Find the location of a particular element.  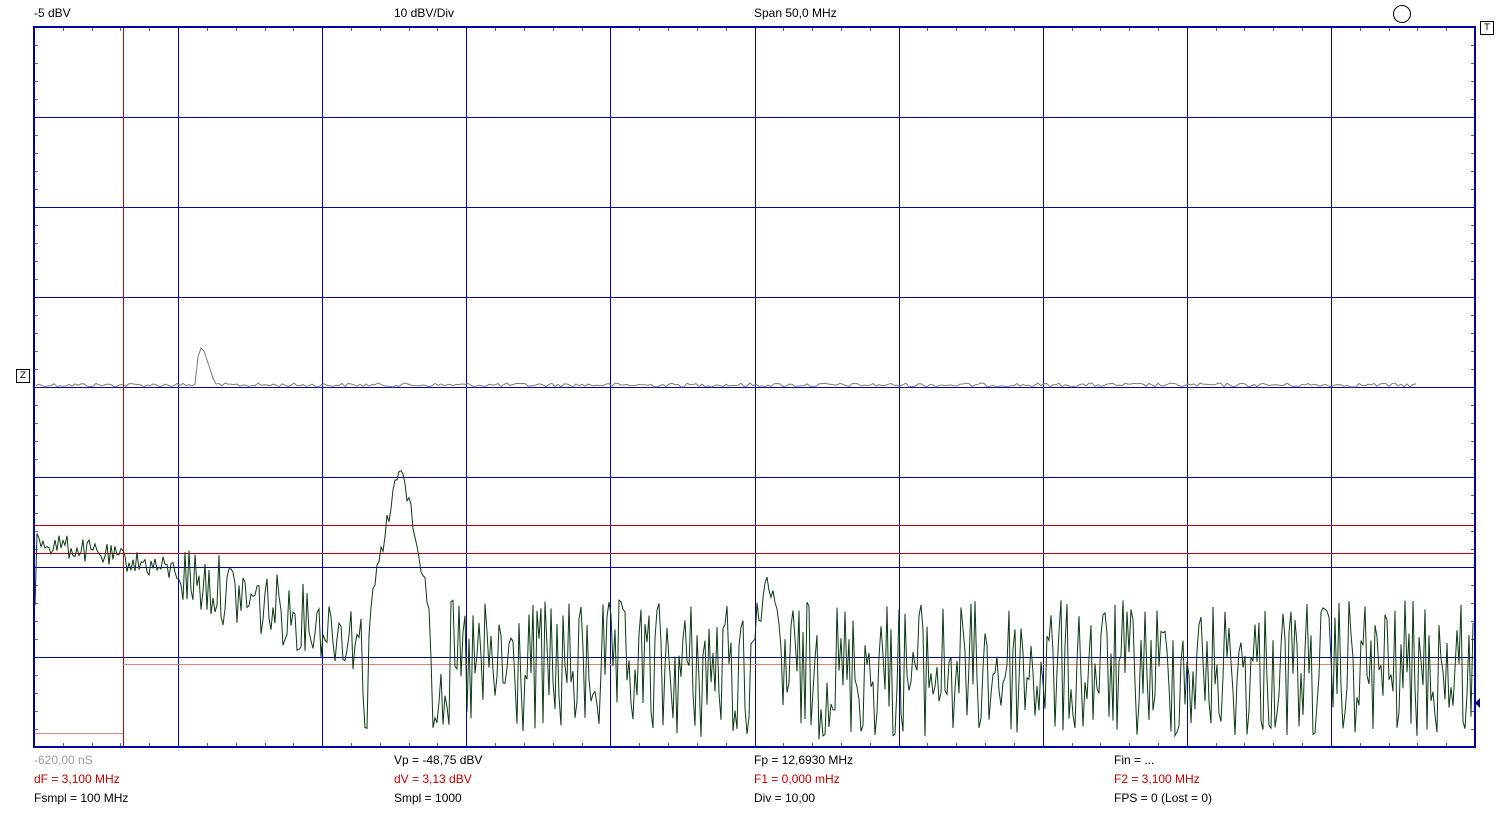

sample-count-readout: Smpl = 1000 is located at coordinates (428, 798).